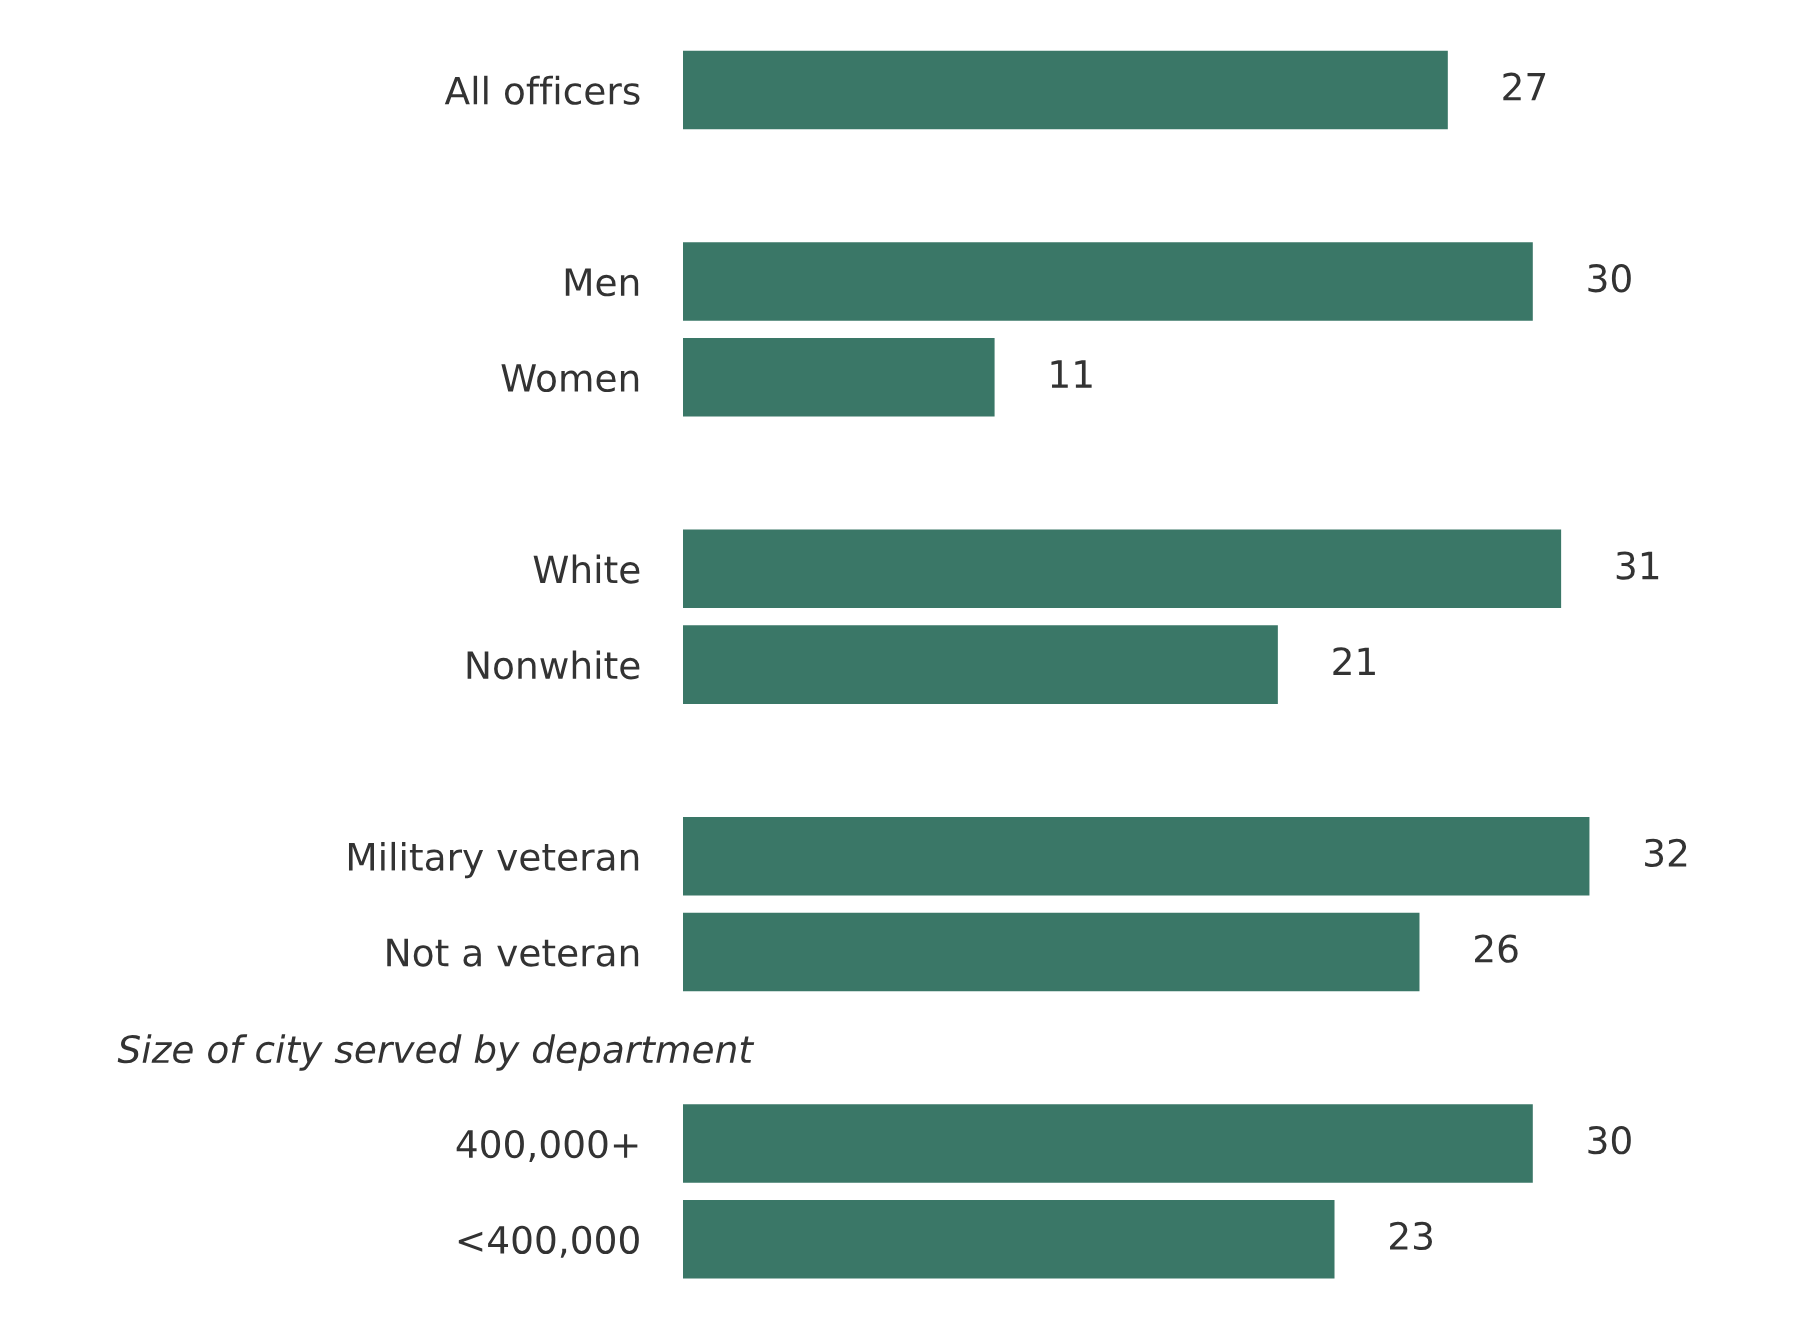 The height and width of the screenshot is (1335, 1807). Describe the element at coordinates (542, 90) in the screenshot. I see `y-tick-label: All officers` at that location.